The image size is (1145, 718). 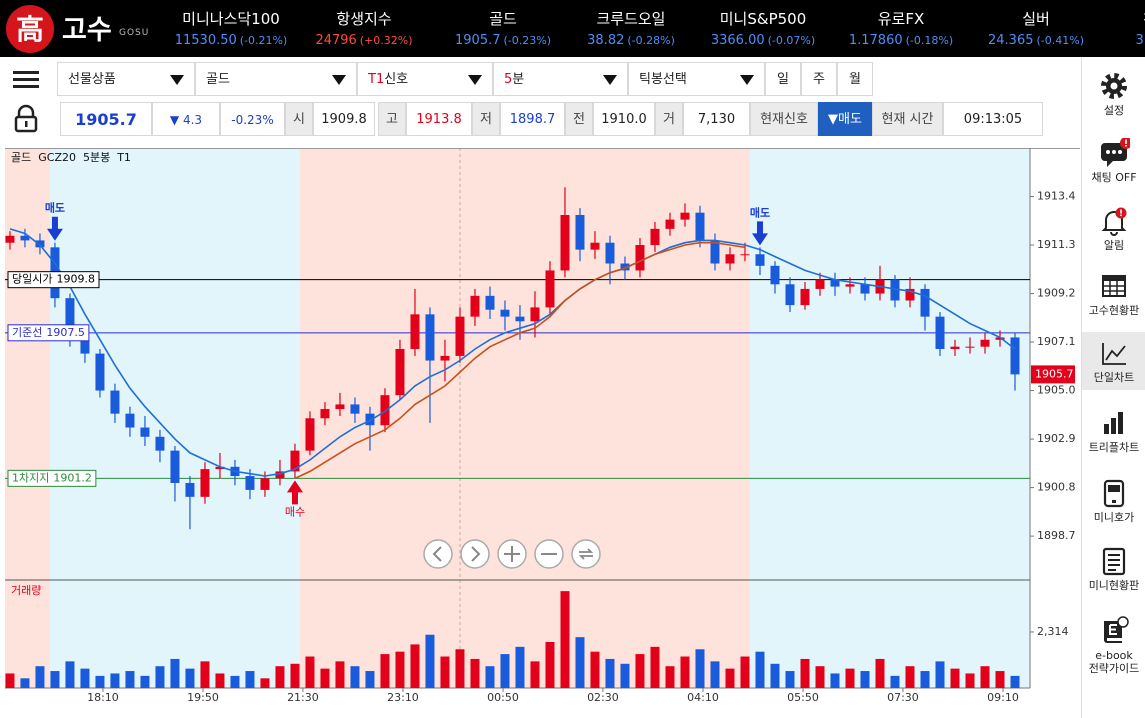 What do you see at coordinates (1114, 18) in the screenshot?
I see `ticker-name: 천` at bounding box center [1114, 18].